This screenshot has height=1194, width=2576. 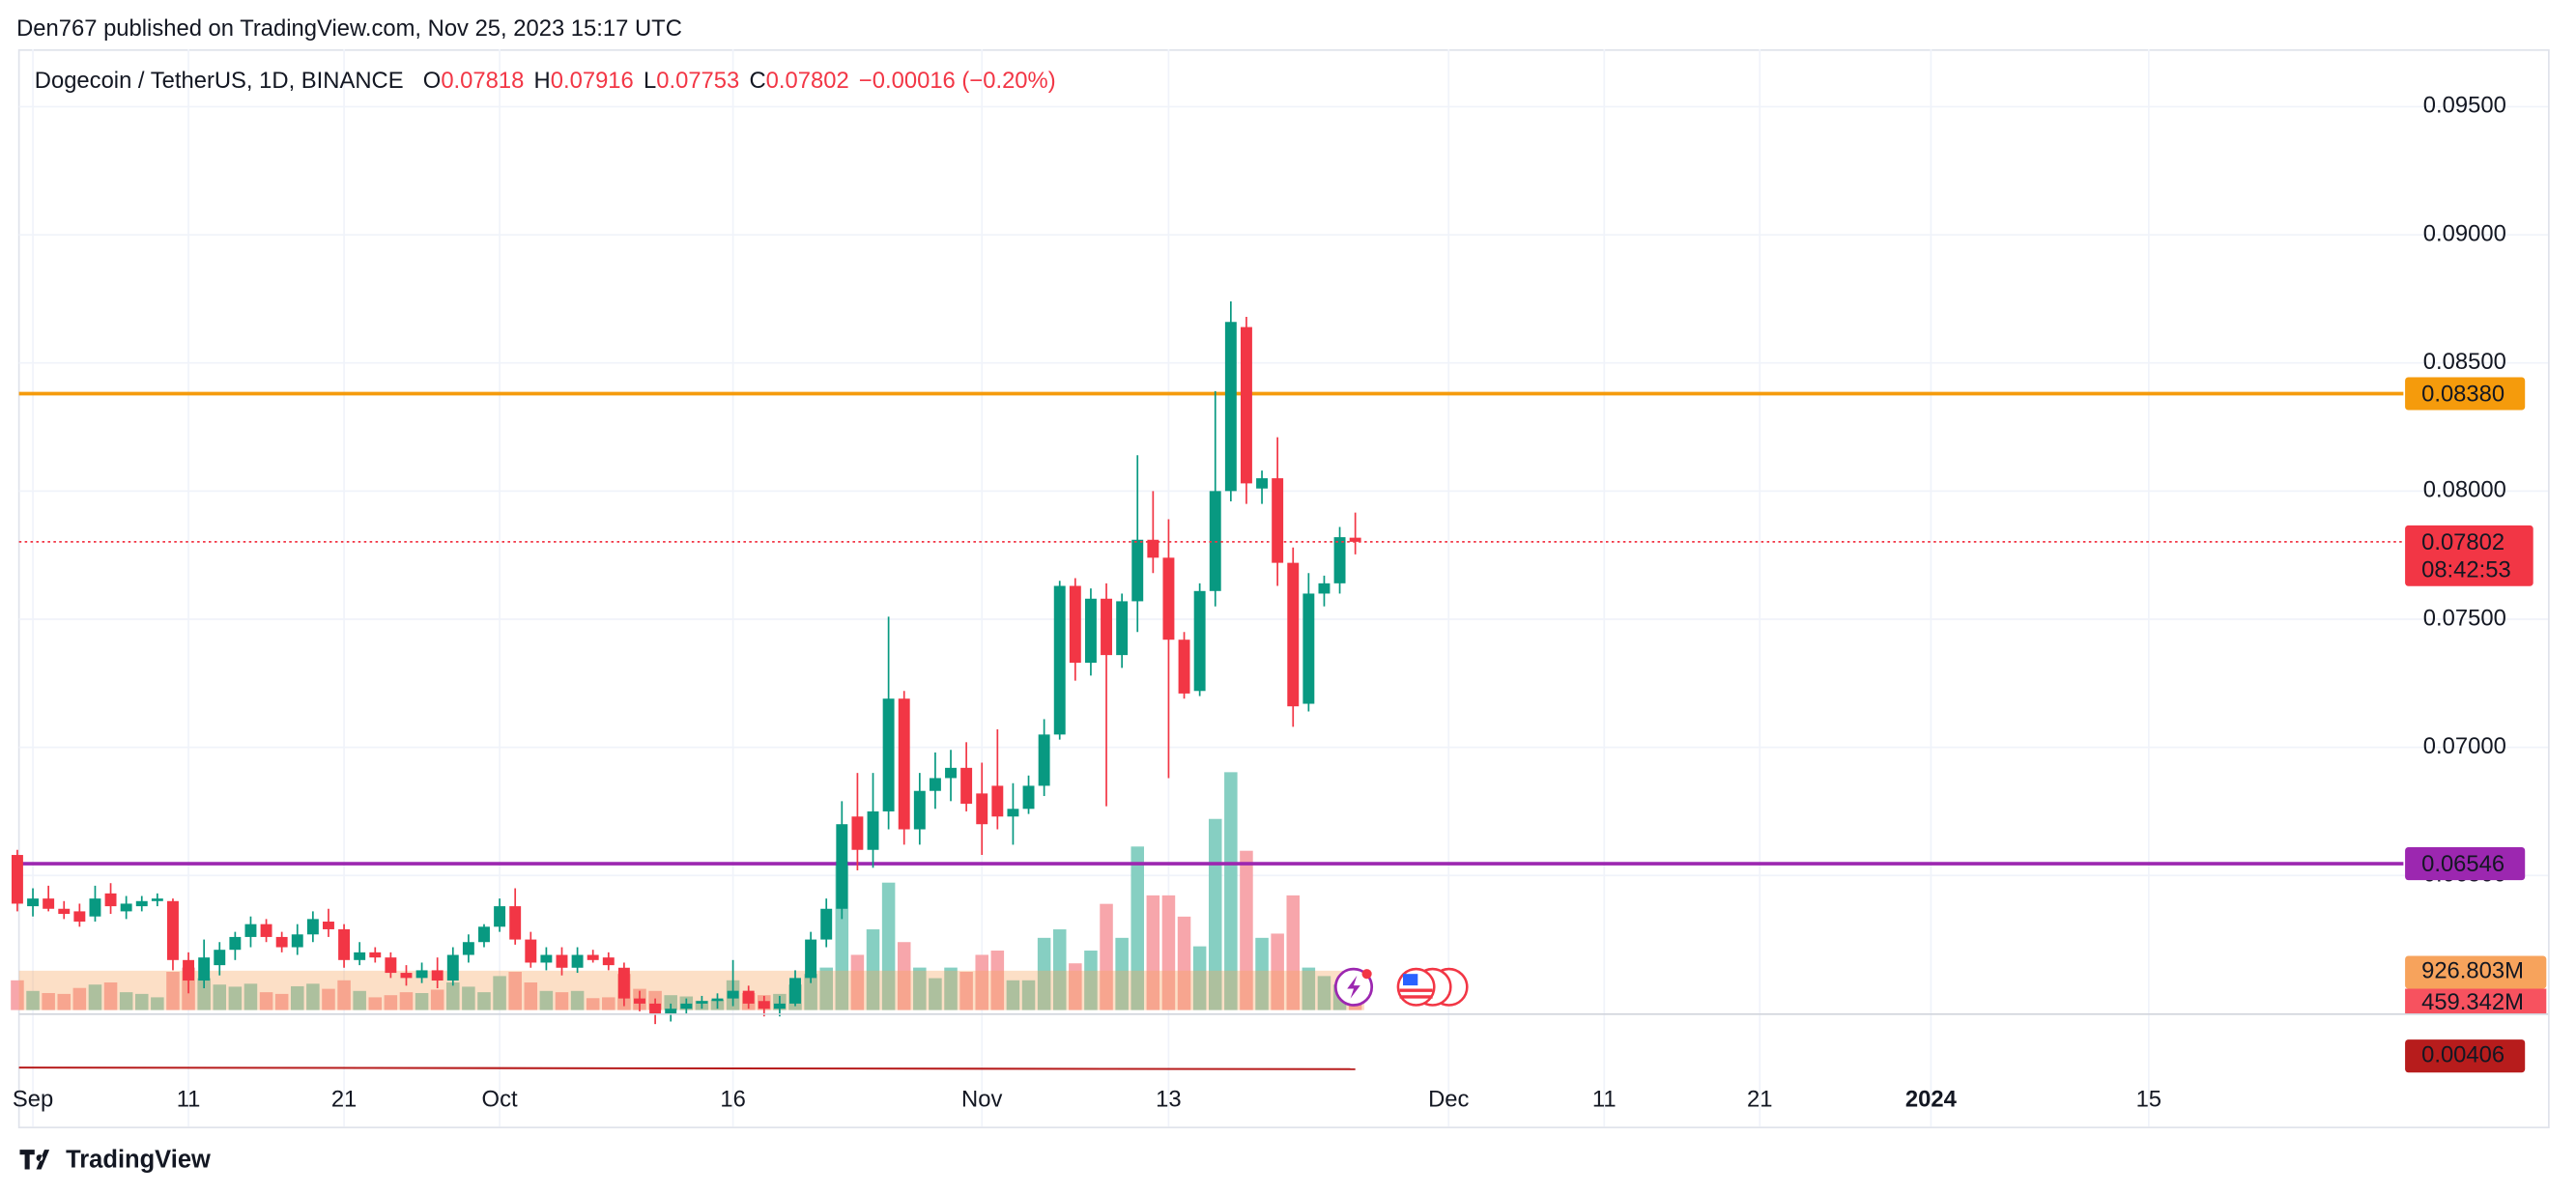 What do you see at coordinates (1433, 987) in the screenshot?
I see `economic-events` at bounding box center [1433, 987].